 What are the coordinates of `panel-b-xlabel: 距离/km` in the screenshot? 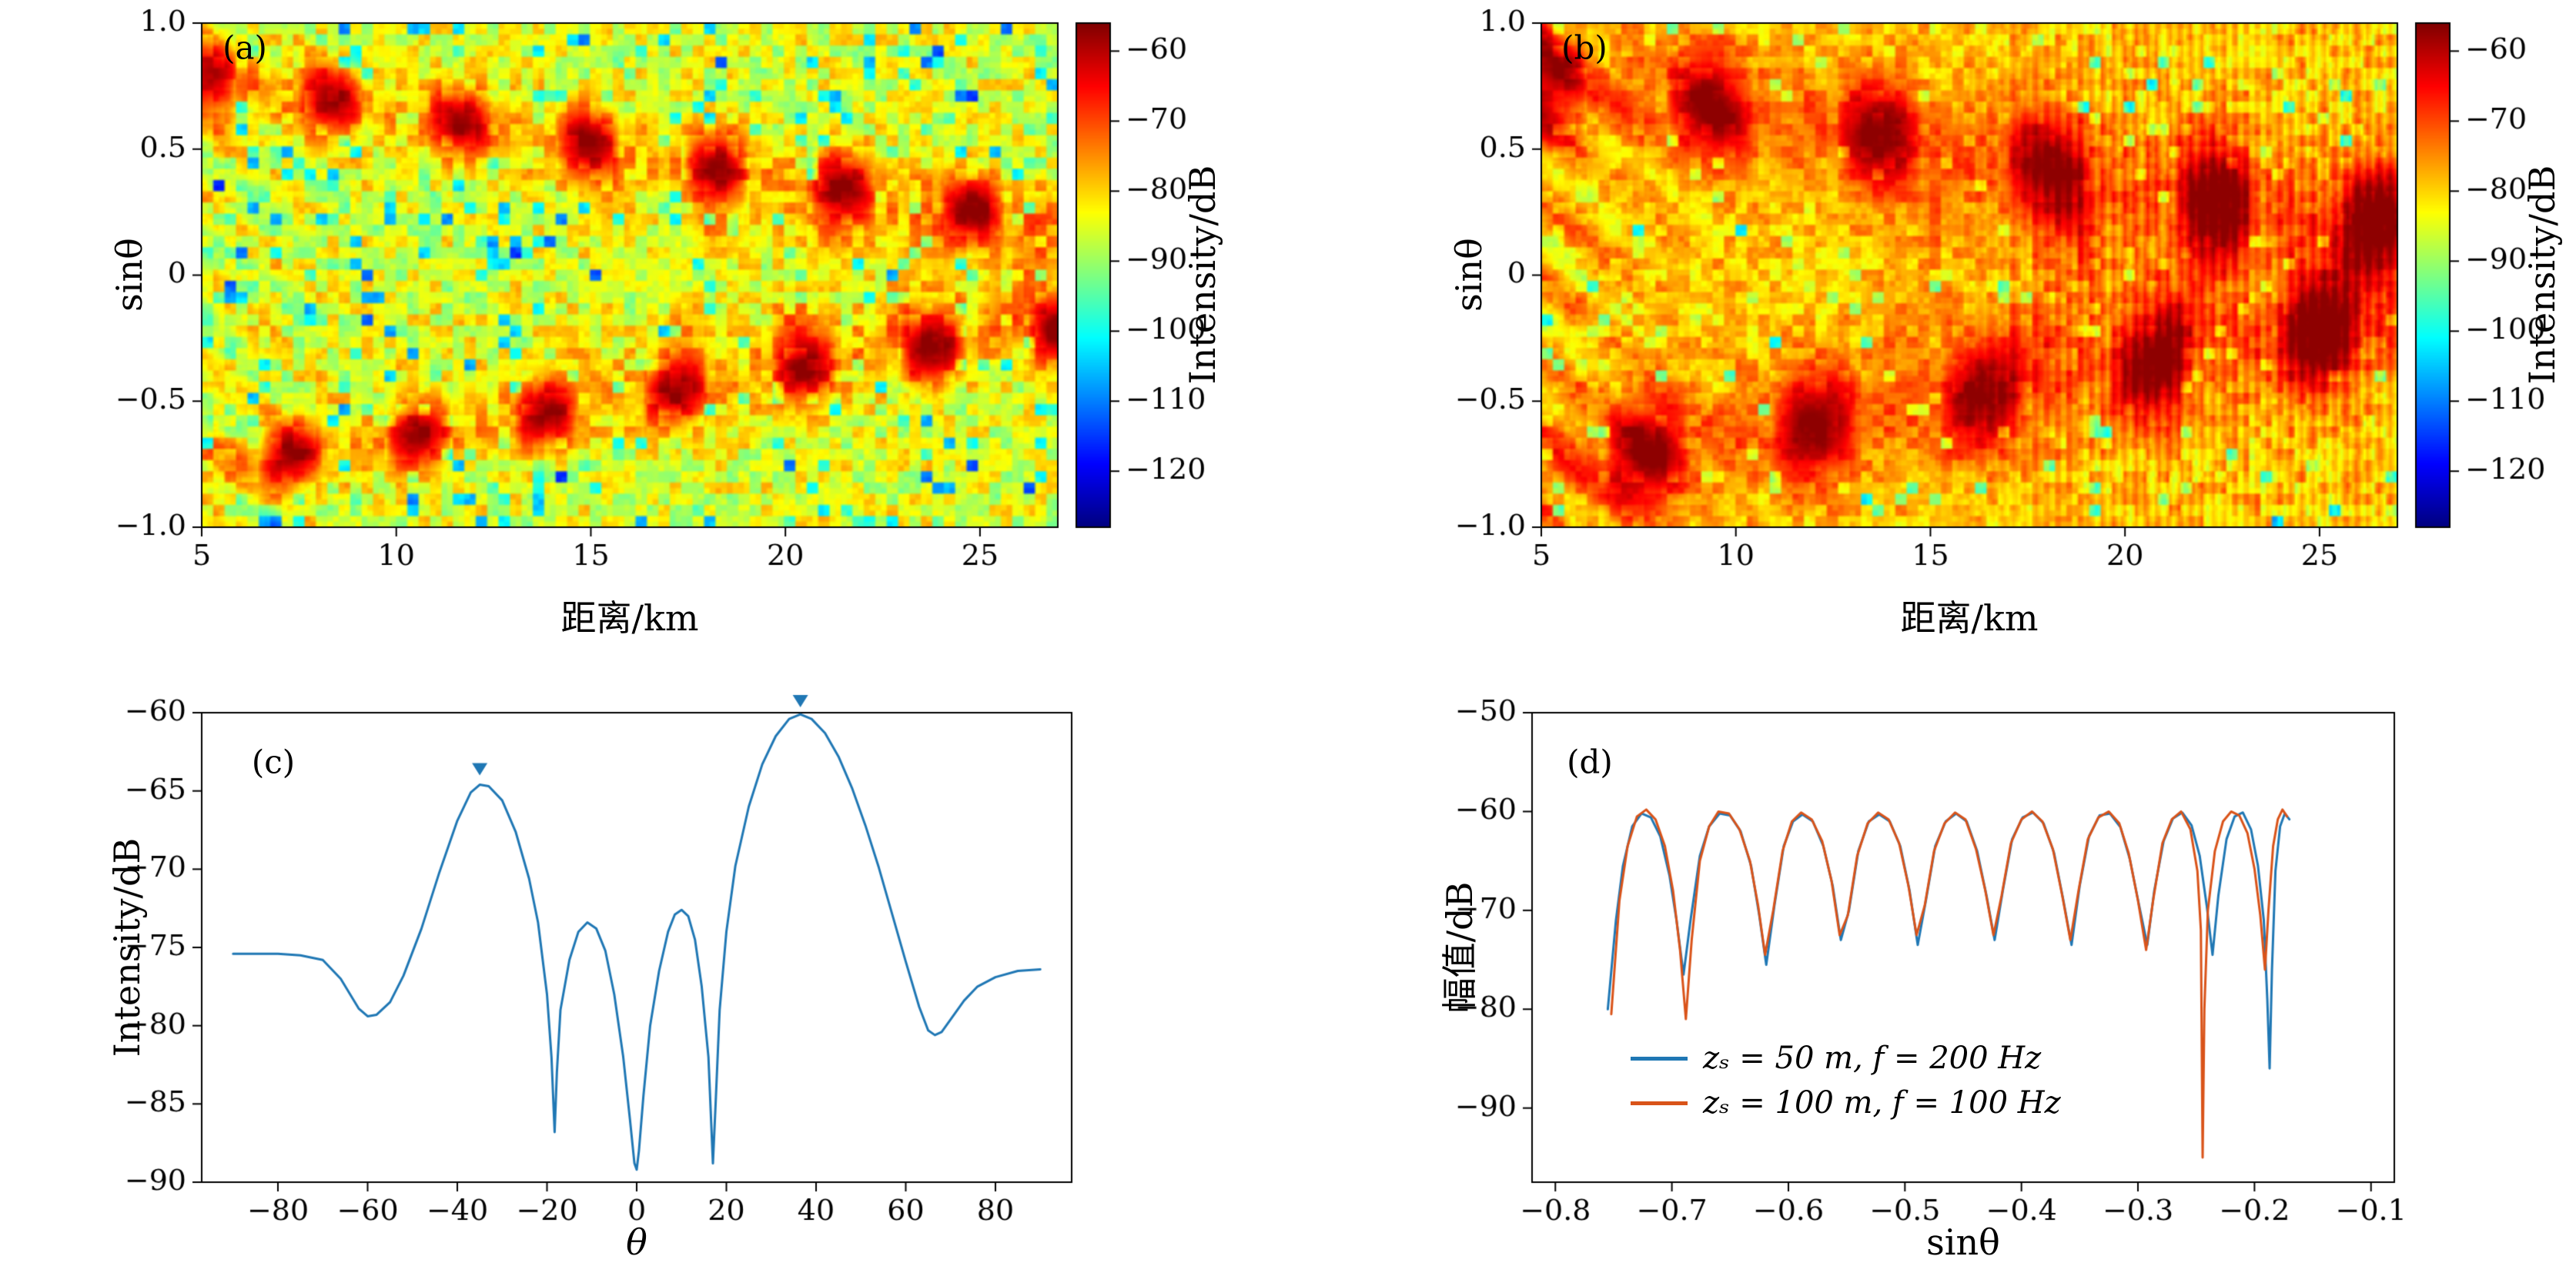 It's located at (1970, 618).